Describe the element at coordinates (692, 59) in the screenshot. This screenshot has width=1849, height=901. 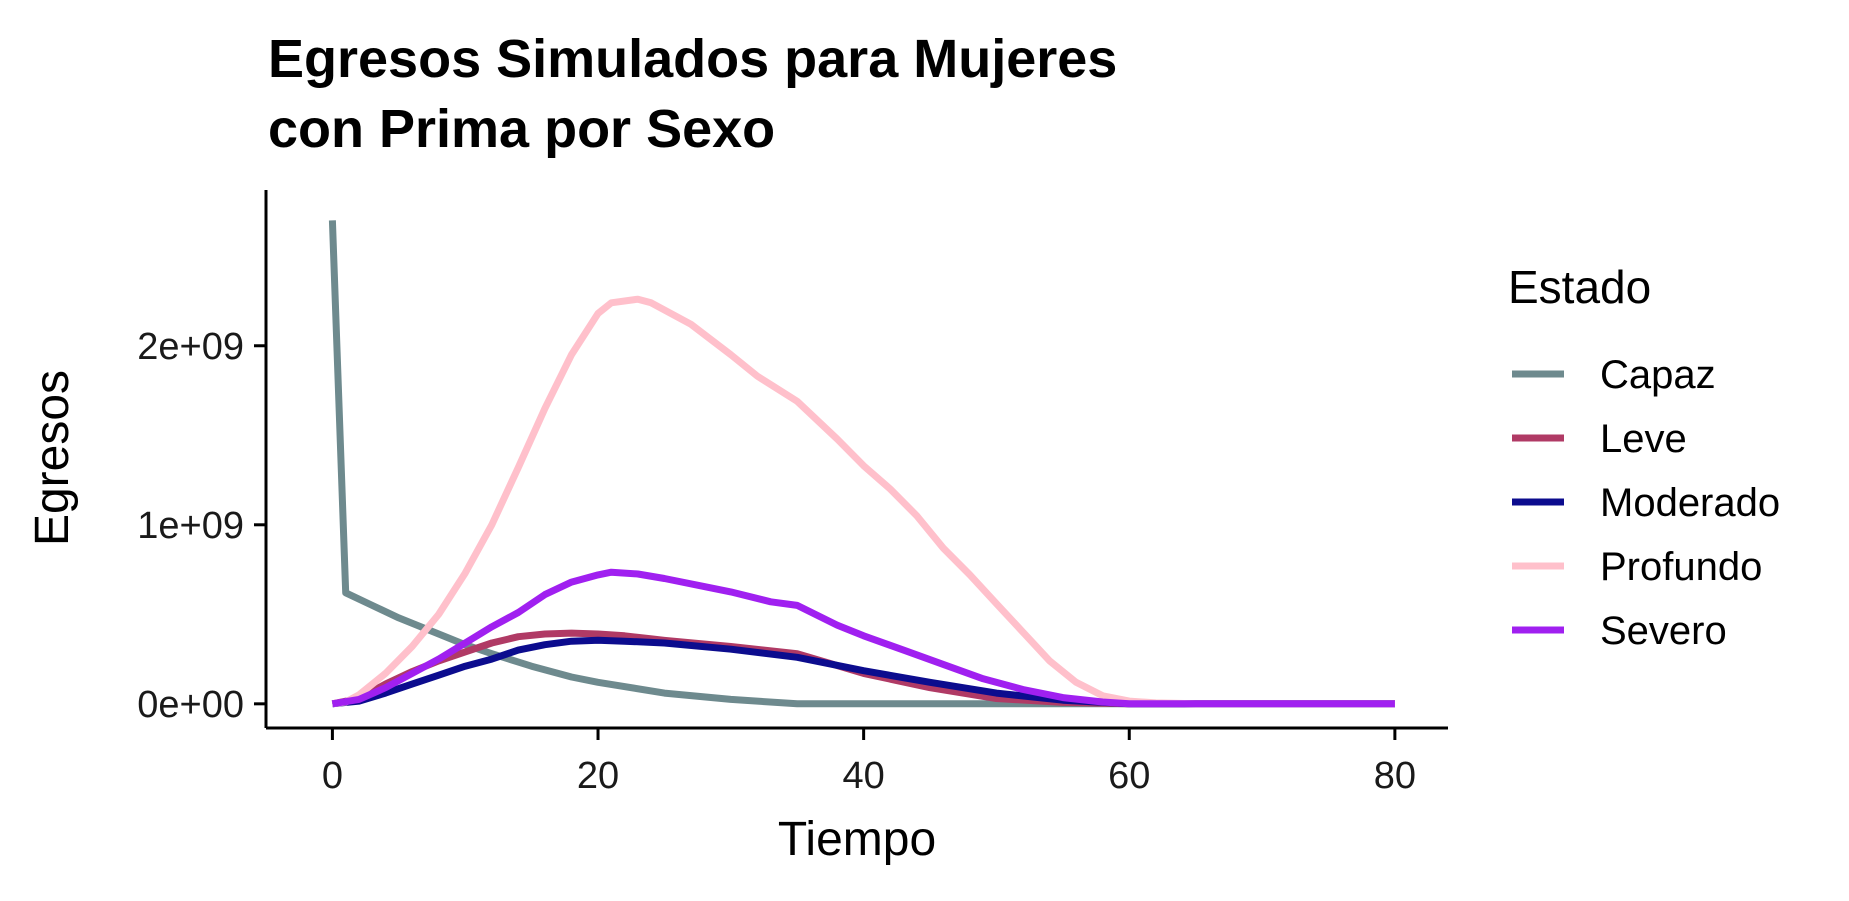
I see `chart-title-line-1: Egresos Simulados para Mujeres` at that location.